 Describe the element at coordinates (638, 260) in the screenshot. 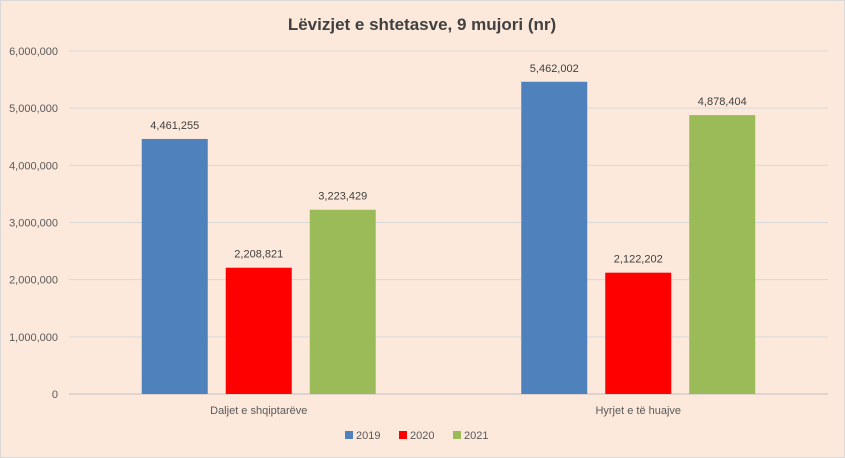

I see `data-label: 2,122,202` at that location.